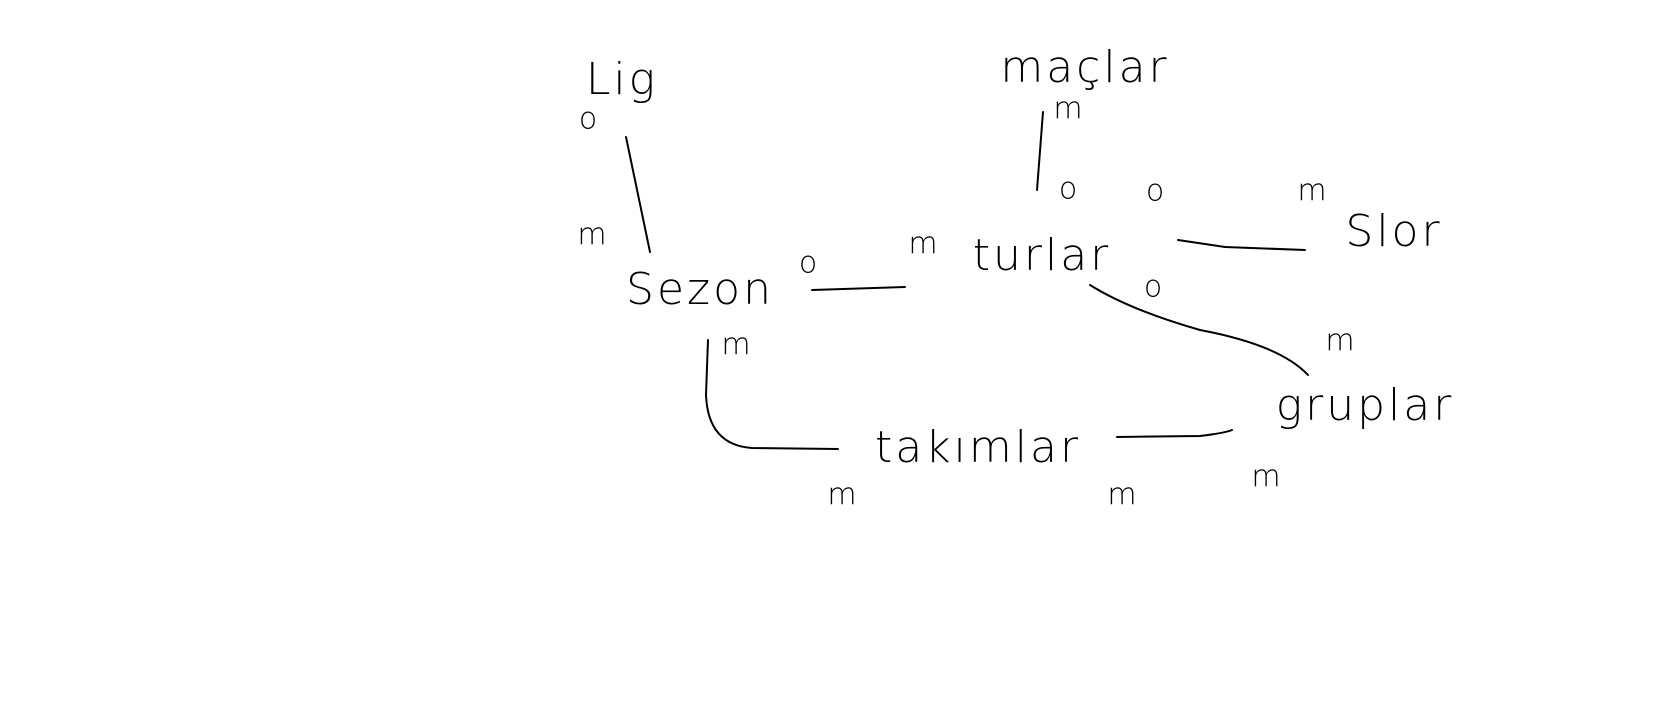 This screenshot has height=709, width=1673. Describe the element at coordinates (978, 447) in the screenshot. I see `entity-label: takımlar` at that location.